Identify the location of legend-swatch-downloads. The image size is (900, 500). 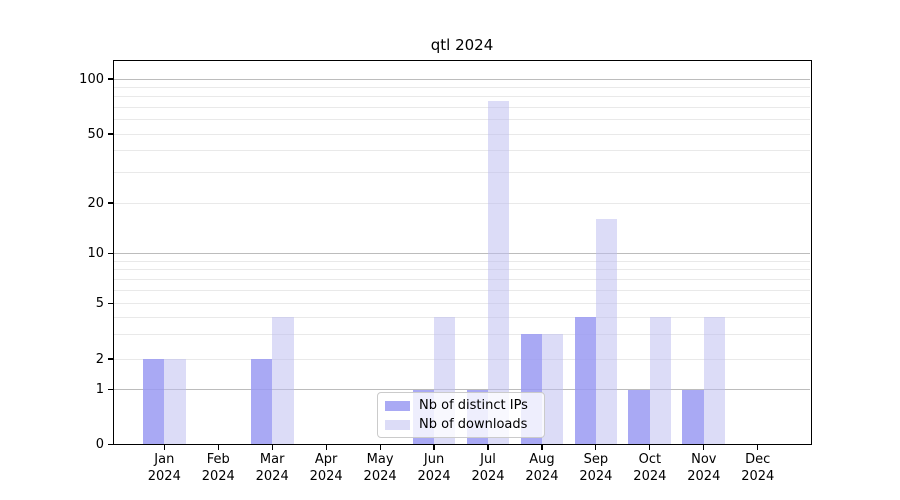
(397, 424).